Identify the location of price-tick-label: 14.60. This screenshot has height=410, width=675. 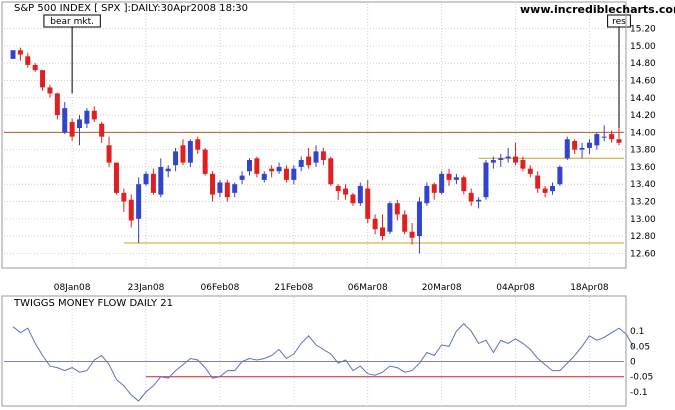
(643, 82).